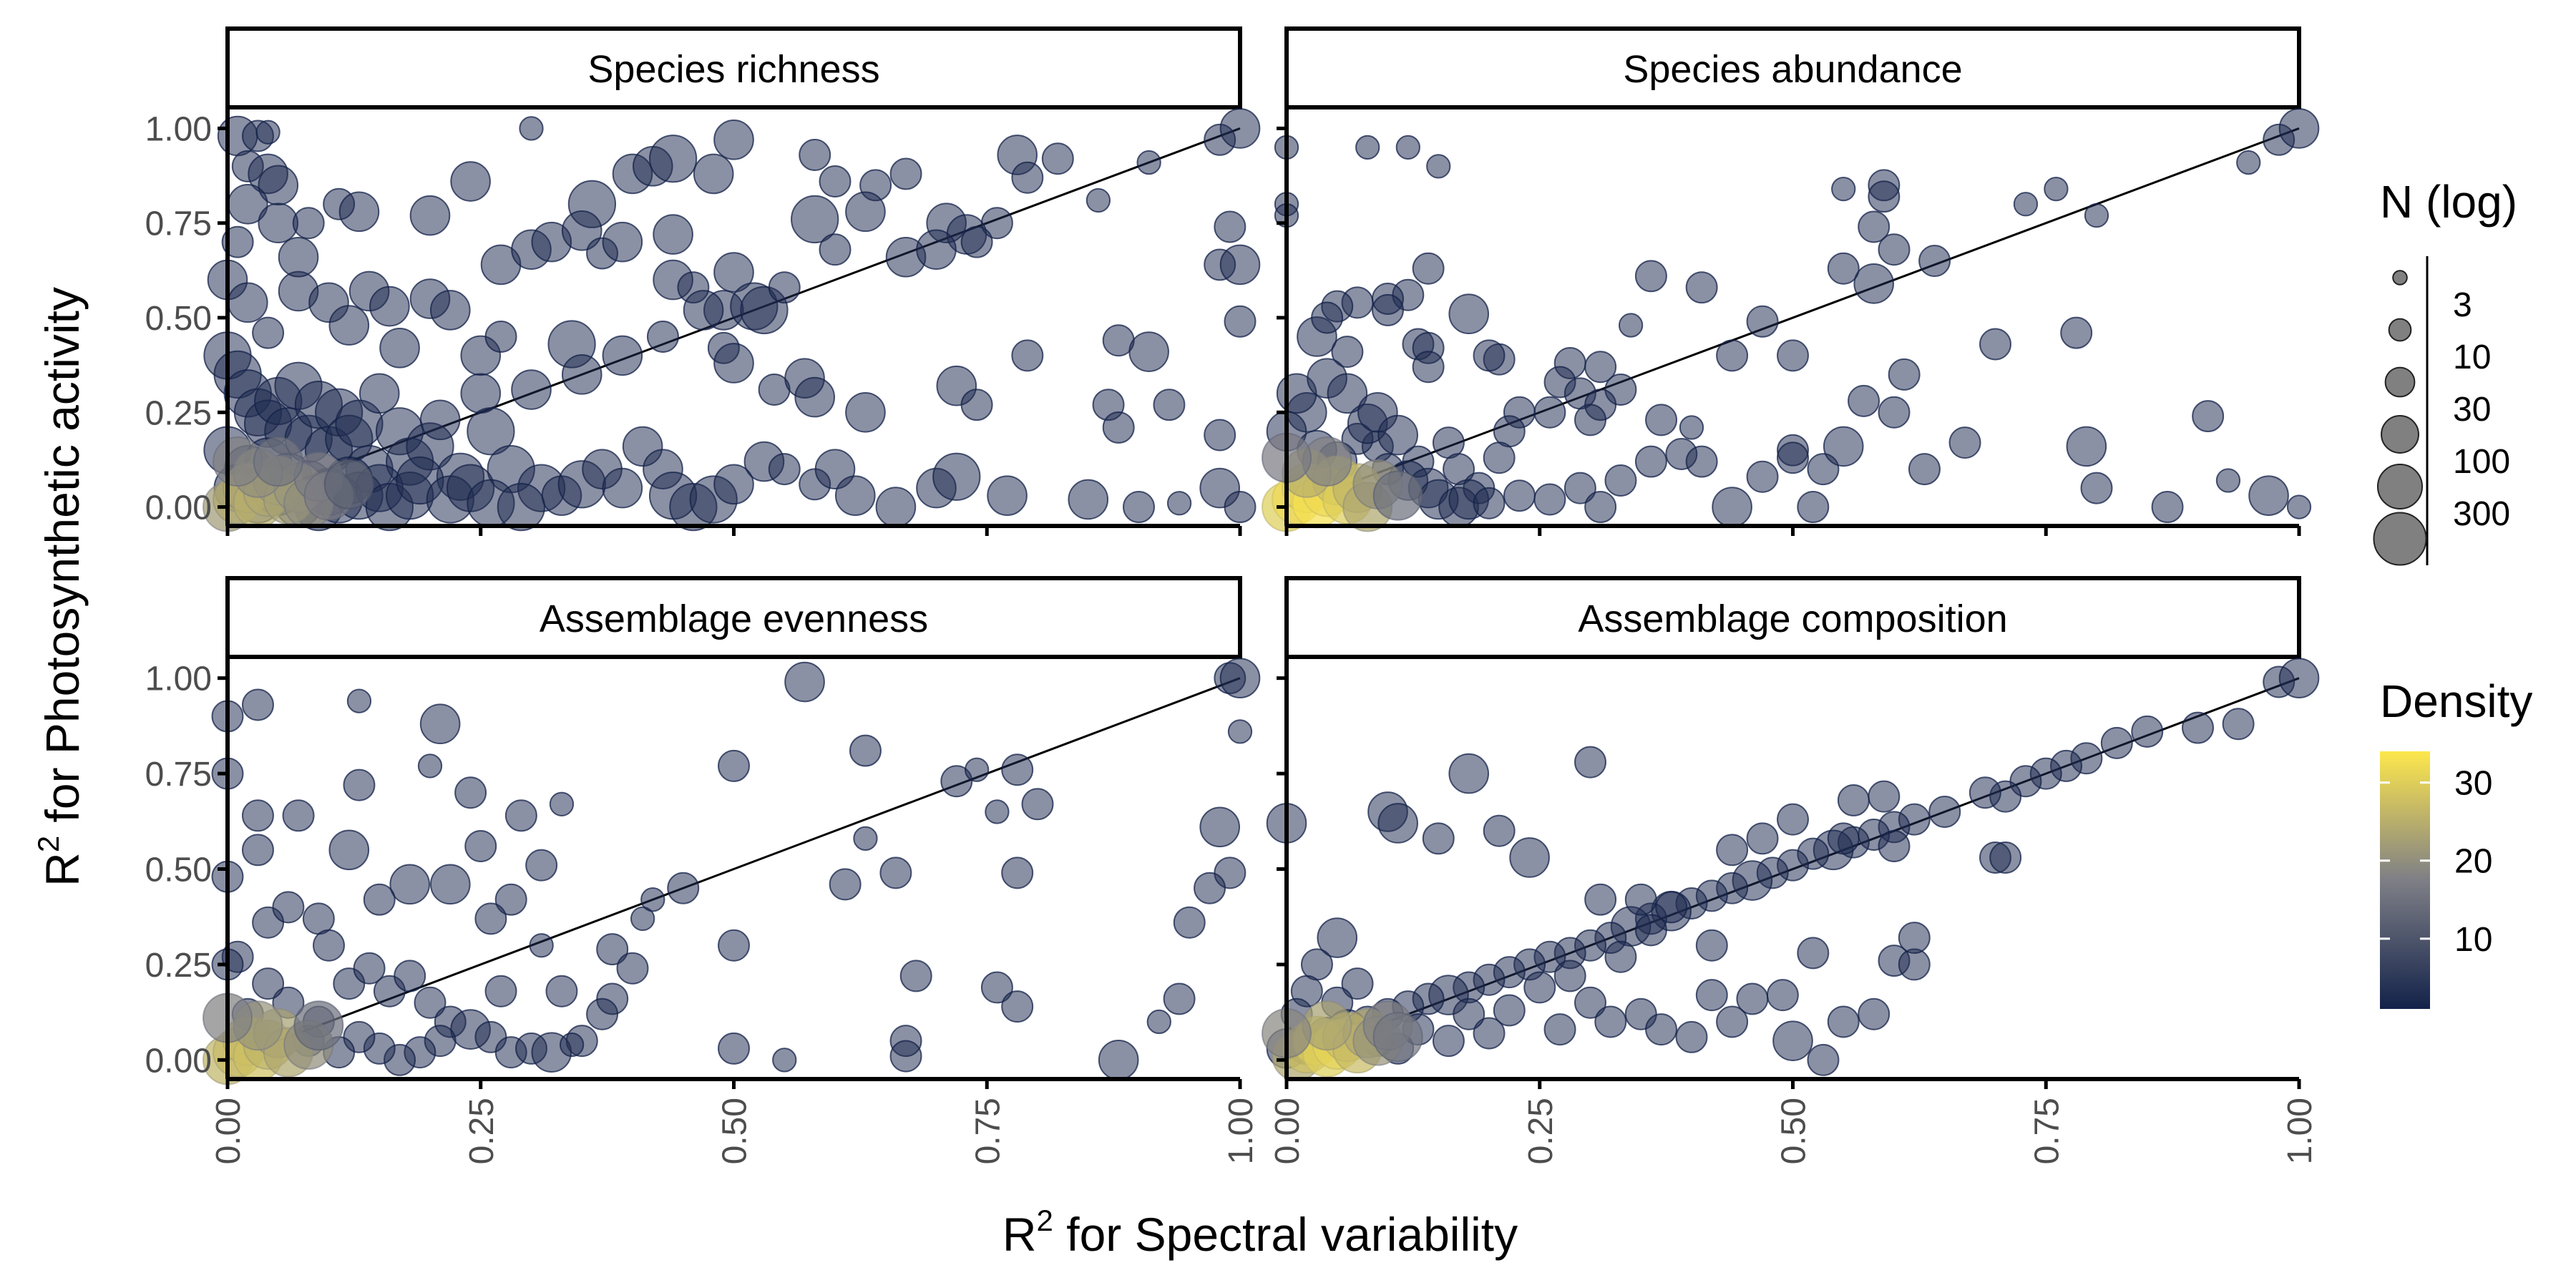 This screenshot has height=1288, width=2576. What do you see at coordinates (2472, 410) in the screenshot?
I see `size-legend-label: 30` at bounding box center [2472, 410].